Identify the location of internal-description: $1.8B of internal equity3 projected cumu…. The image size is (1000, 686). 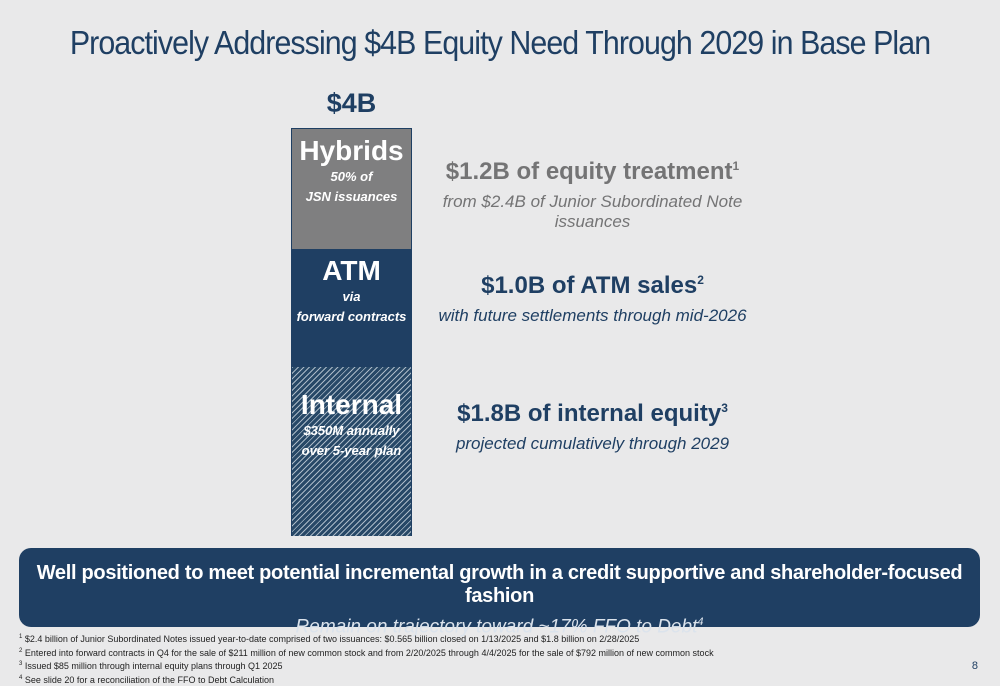
(592, 427).